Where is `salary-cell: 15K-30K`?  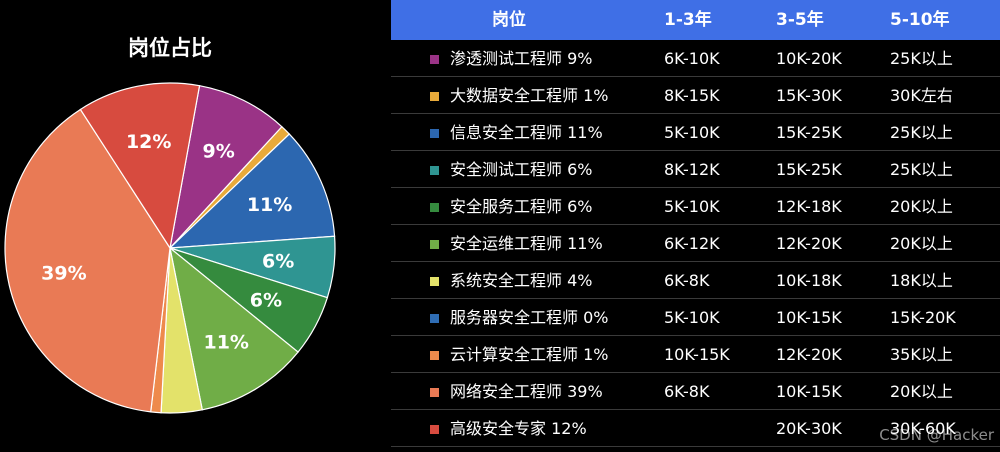
salary-cell: 15K-30K is located at coordinates (809, 95).